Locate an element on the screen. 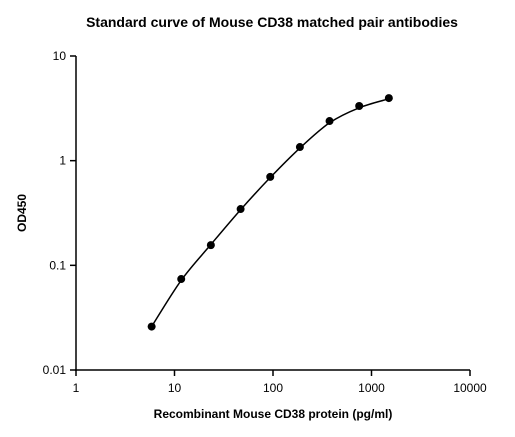  y-axis-label: OD450 is located at coordinates (22, 213).